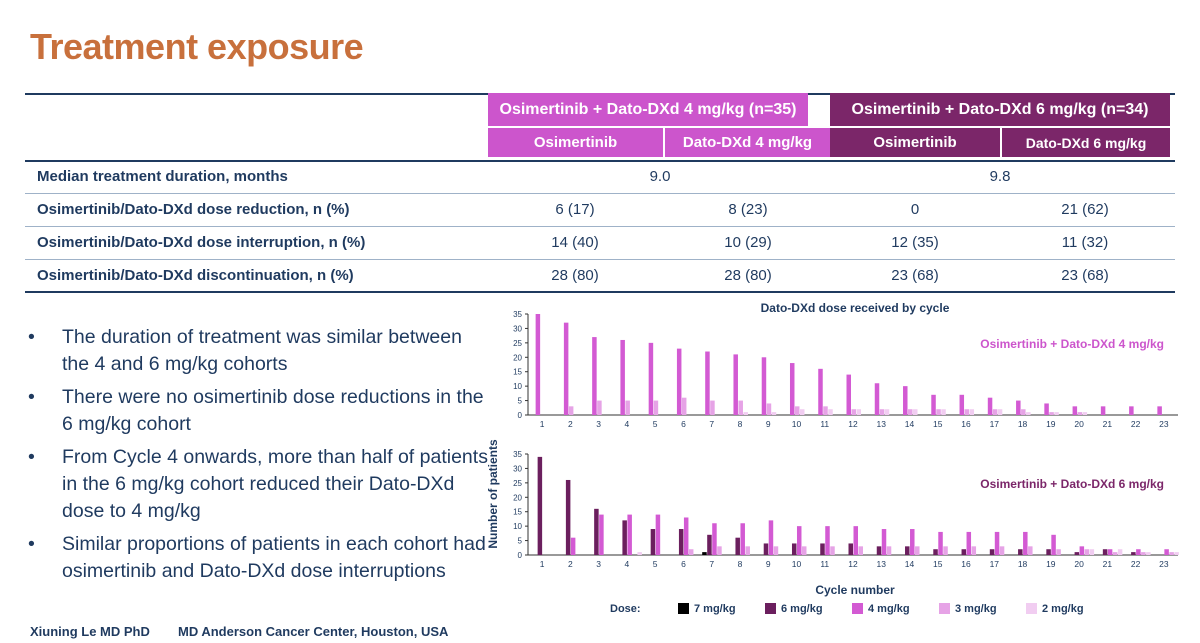  I want to click on table-row-rule, so click(600, 259).